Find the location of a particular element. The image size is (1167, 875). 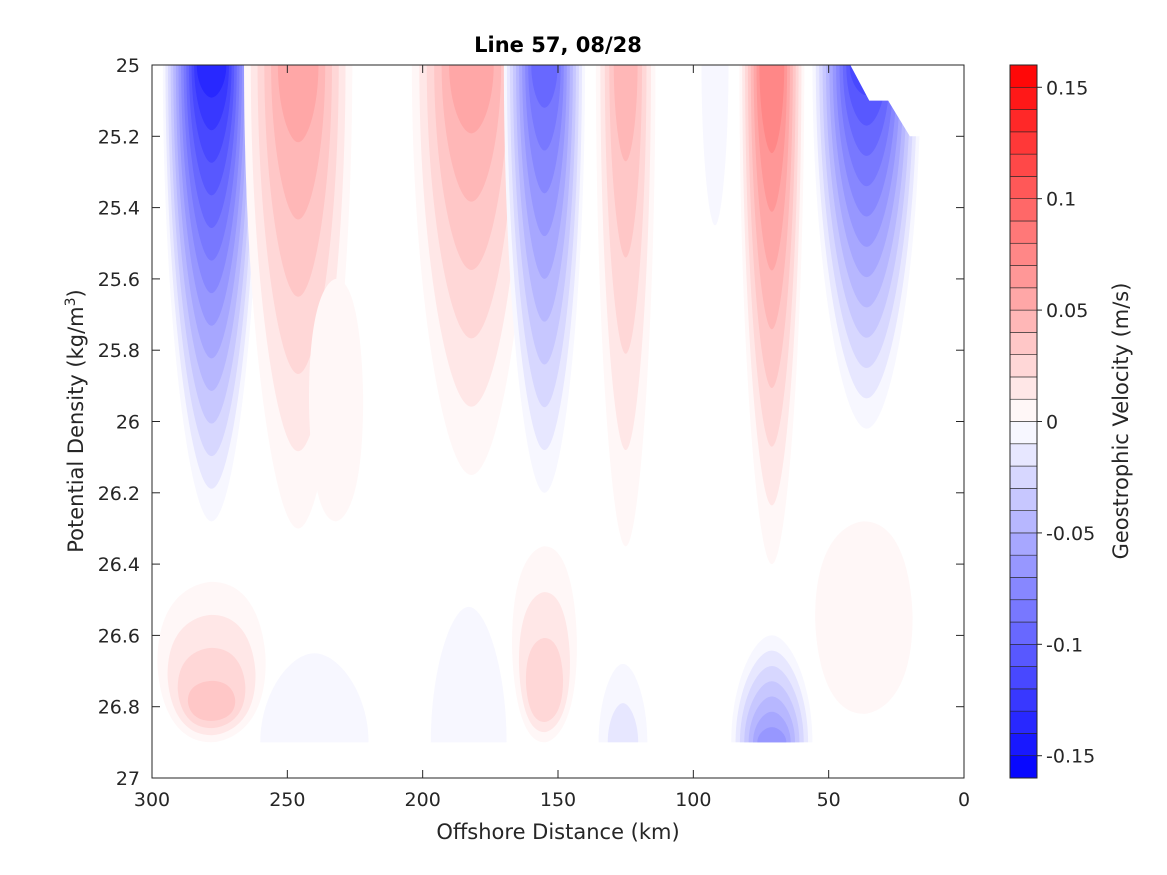

colorbar-tick-label: 0.15 is located at coordinates (1067, 88).